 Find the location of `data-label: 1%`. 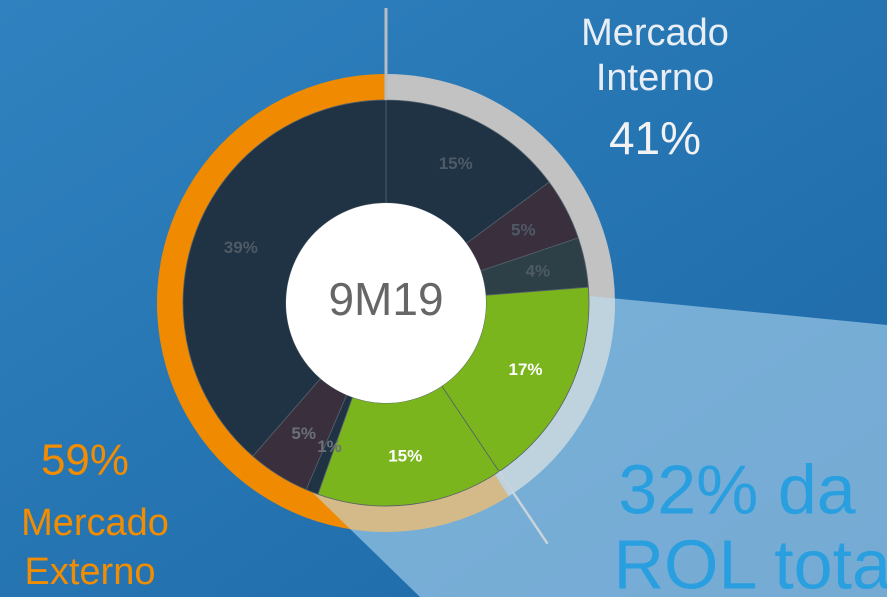

data-label: 1% is located at coordinates (329, 446).